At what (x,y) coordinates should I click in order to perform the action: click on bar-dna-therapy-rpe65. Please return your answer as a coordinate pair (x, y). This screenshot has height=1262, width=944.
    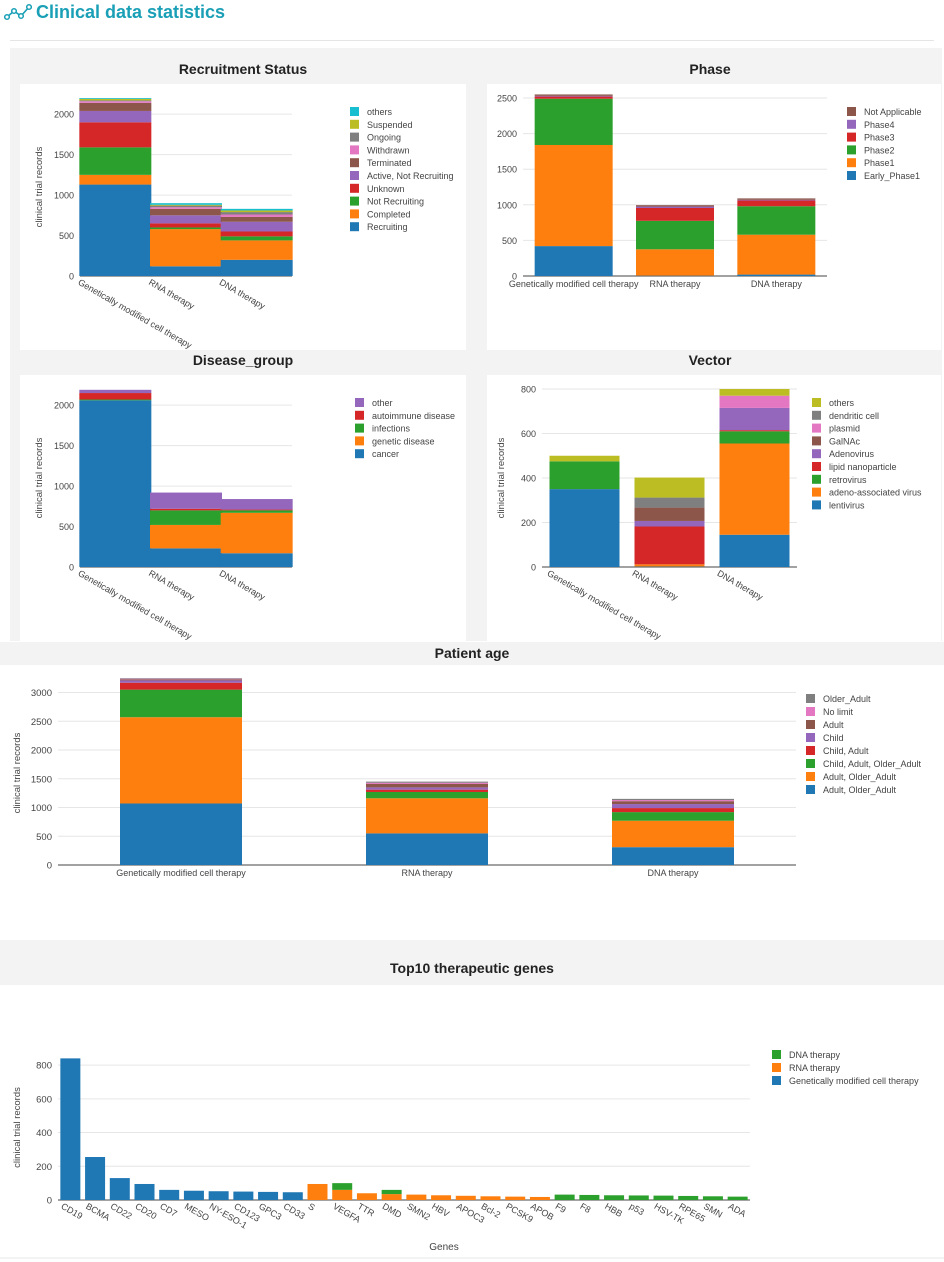
    Looking at the image, I should click on (688, 1198).